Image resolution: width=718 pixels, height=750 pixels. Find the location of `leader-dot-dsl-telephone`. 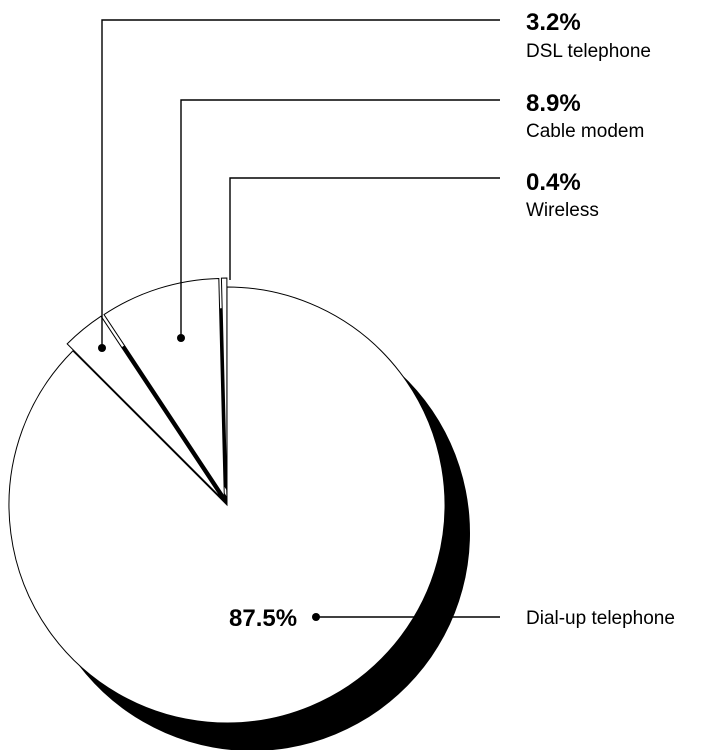

leader-dot-dsl-telephone is located at coordinates (102, 348).